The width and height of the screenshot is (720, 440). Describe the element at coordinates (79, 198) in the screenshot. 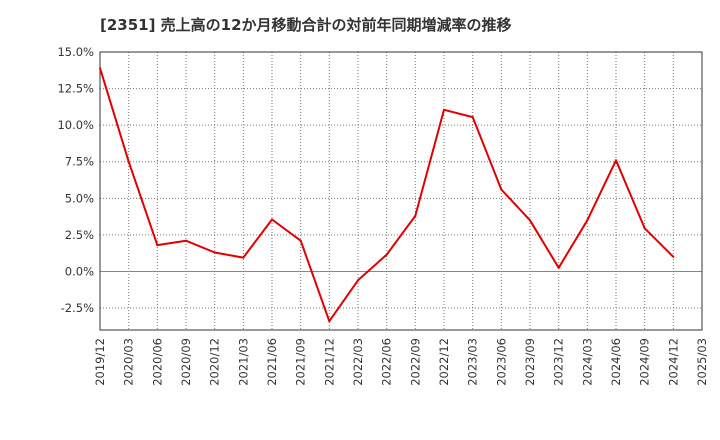

I see `y-tick-label: 5.0%` at that location.